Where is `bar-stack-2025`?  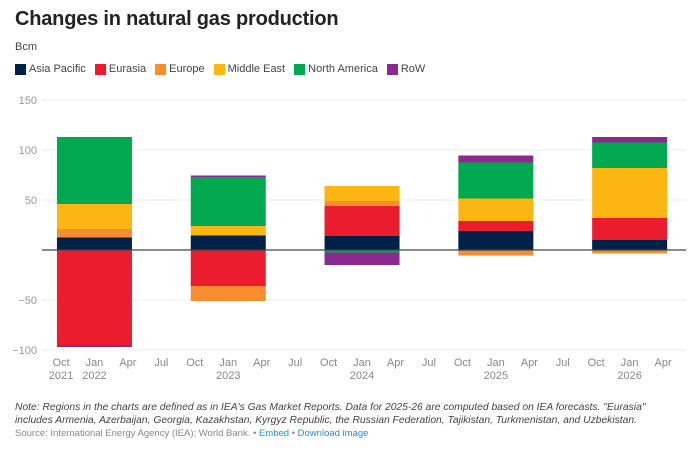
bar-stack-2025 is located at coordinates (496, 205).